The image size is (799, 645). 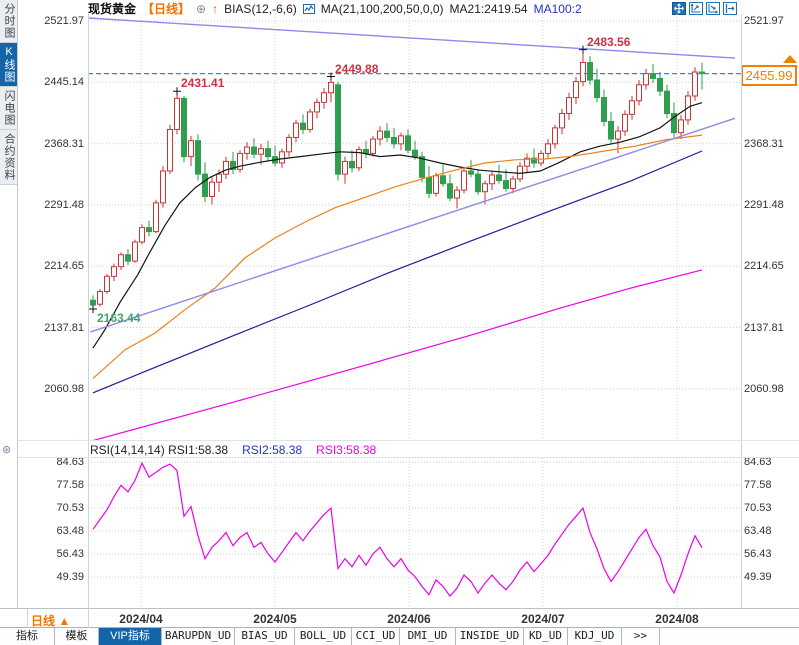 What do you see at coordinates (260, 8) in the screenshot?
I see `bias-indicator-label: BIAS(12,-6,6)` at bounding box center [260, 8].